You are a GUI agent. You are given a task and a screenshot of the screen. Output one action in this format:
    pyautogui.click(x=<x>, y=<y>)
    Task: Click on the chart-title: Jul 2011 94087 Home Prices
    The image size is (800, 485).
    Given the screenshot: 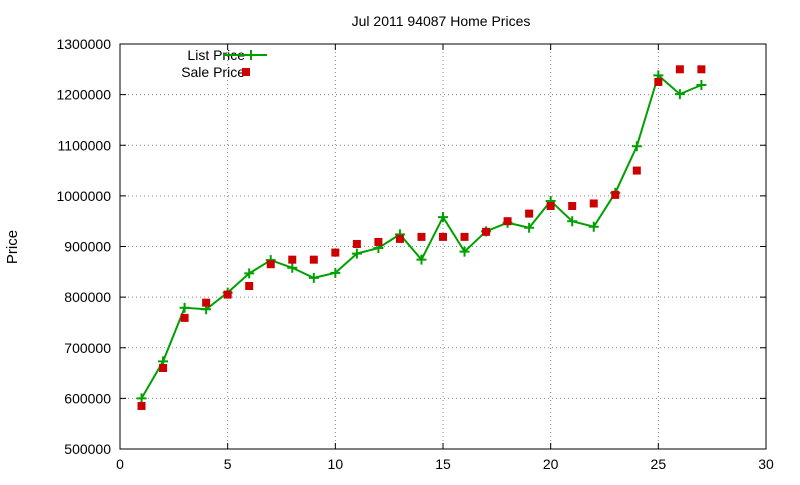 What is the action you would take?
    pyautogui.click(x=441, y=21)
    